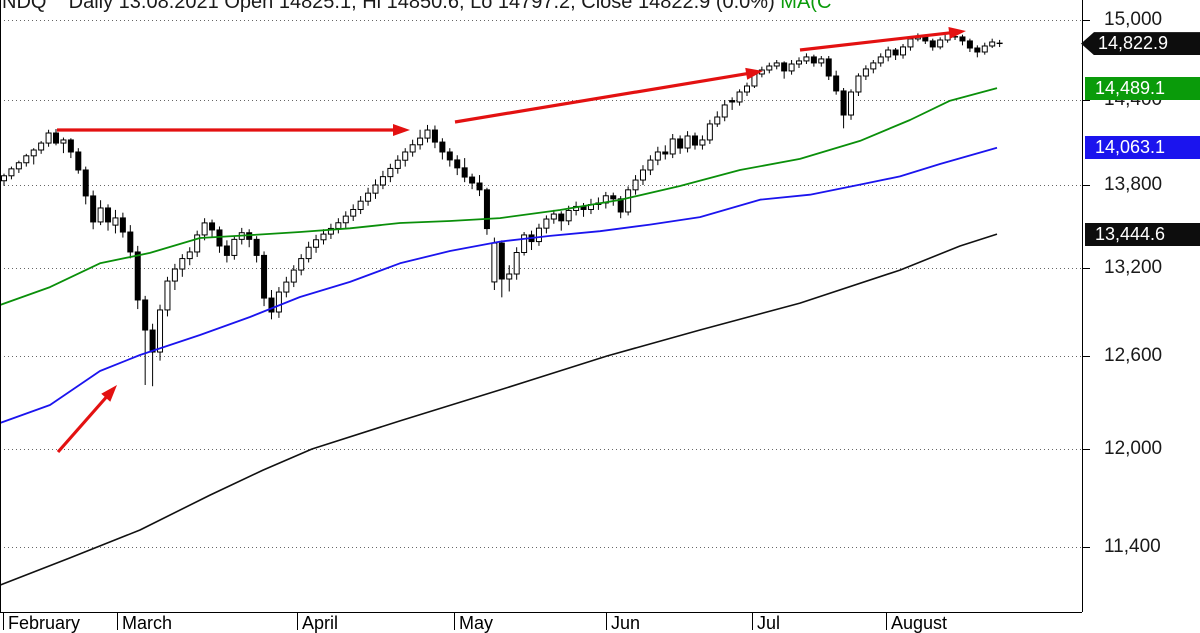  What do you see at coordinates (1140, 44) in the screenshot?
I see `current-price-tag: 14,822.9` at bounding box center [1140, 44].